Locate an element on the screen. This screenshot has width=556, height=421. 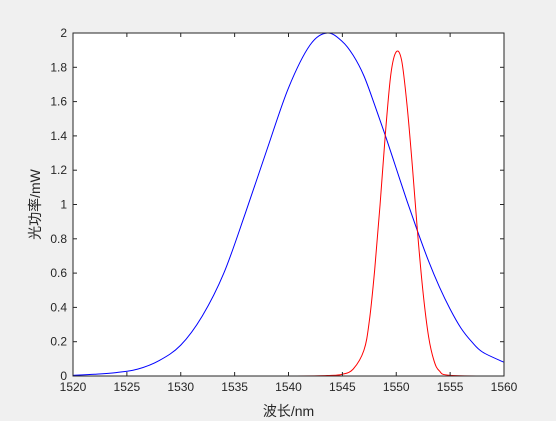
x-tick-label: 1530 is located at coordinates (180, 387).